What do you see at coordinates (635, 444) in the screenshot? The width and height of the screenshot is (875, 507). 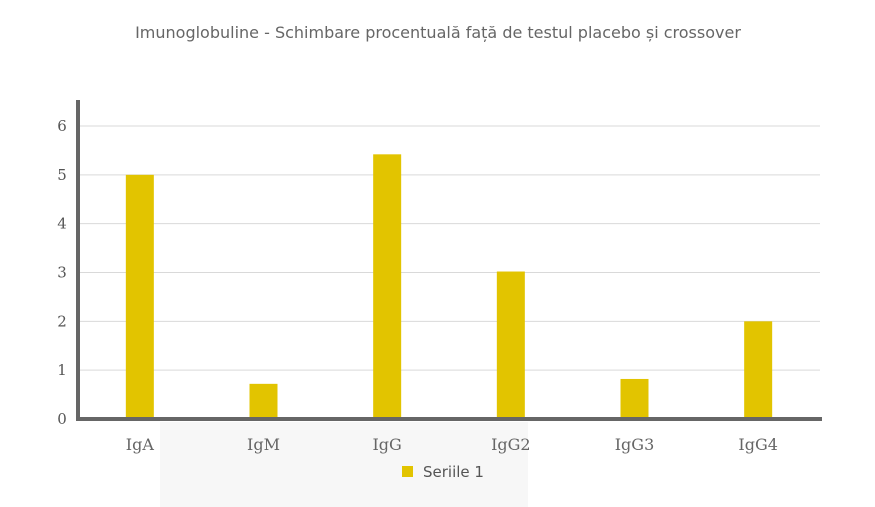 I see `x-tick-label: IgG3` at bounding box center [635, 444].